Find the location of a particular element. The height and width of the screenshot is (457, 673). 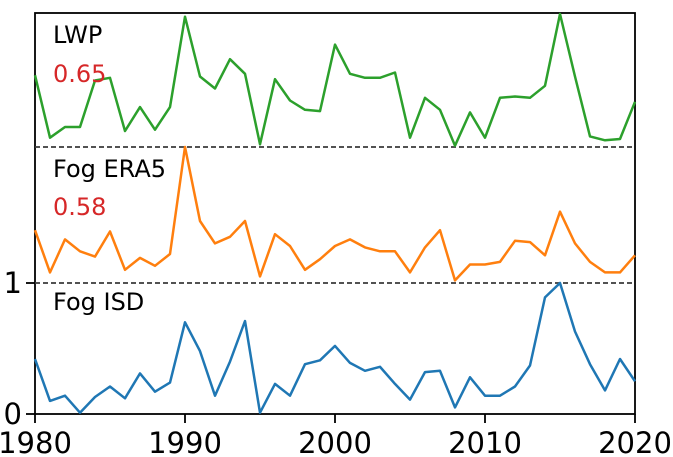

panel-labels: LWP 0.65 Fog ERA5 0.58 Fog ISD is located at coordinates (109, 168).